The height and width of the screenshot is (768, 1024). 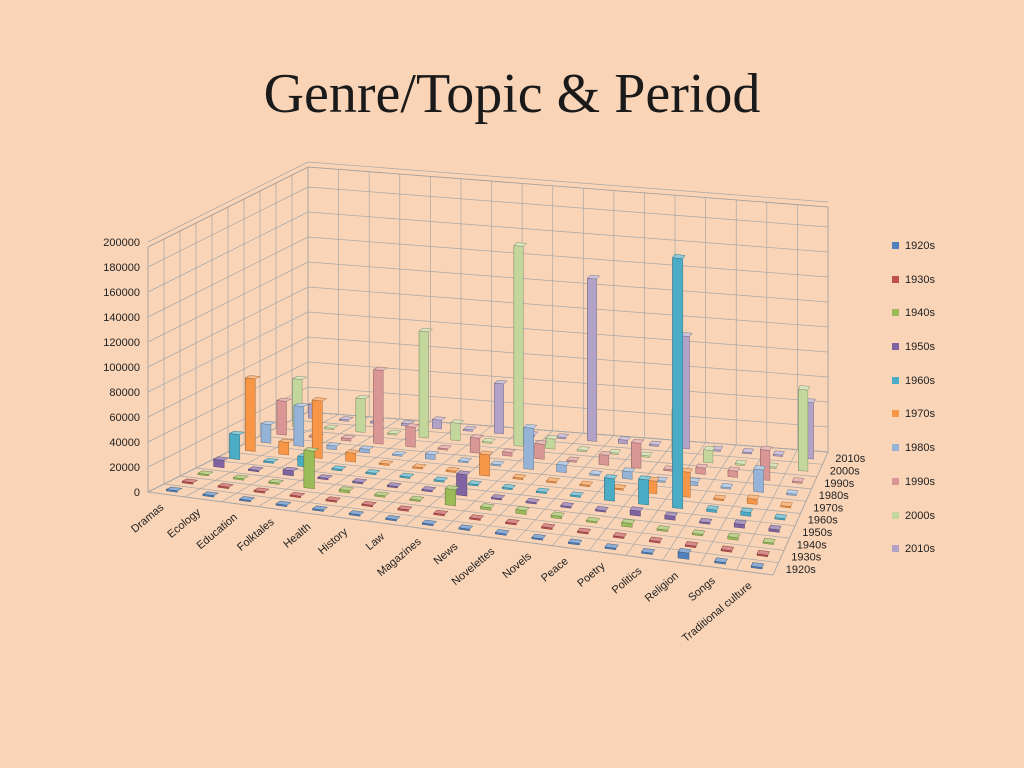 What do you see at coordinates (346, 490) in the screenshot?
I see `bar-1940s-health` at bounding box center [346, 490].